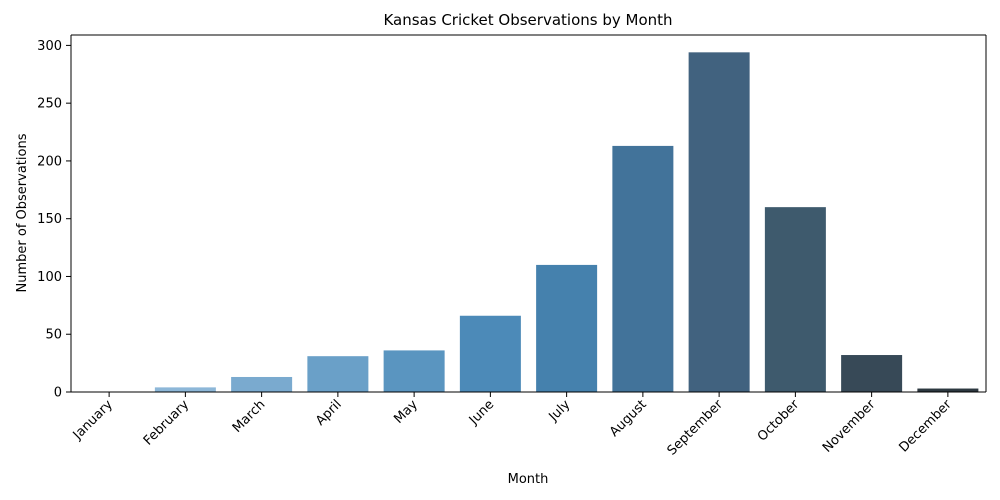  Describe the element at coordinates (262, 384) in the screenshot. I see `bar-march` at that location.